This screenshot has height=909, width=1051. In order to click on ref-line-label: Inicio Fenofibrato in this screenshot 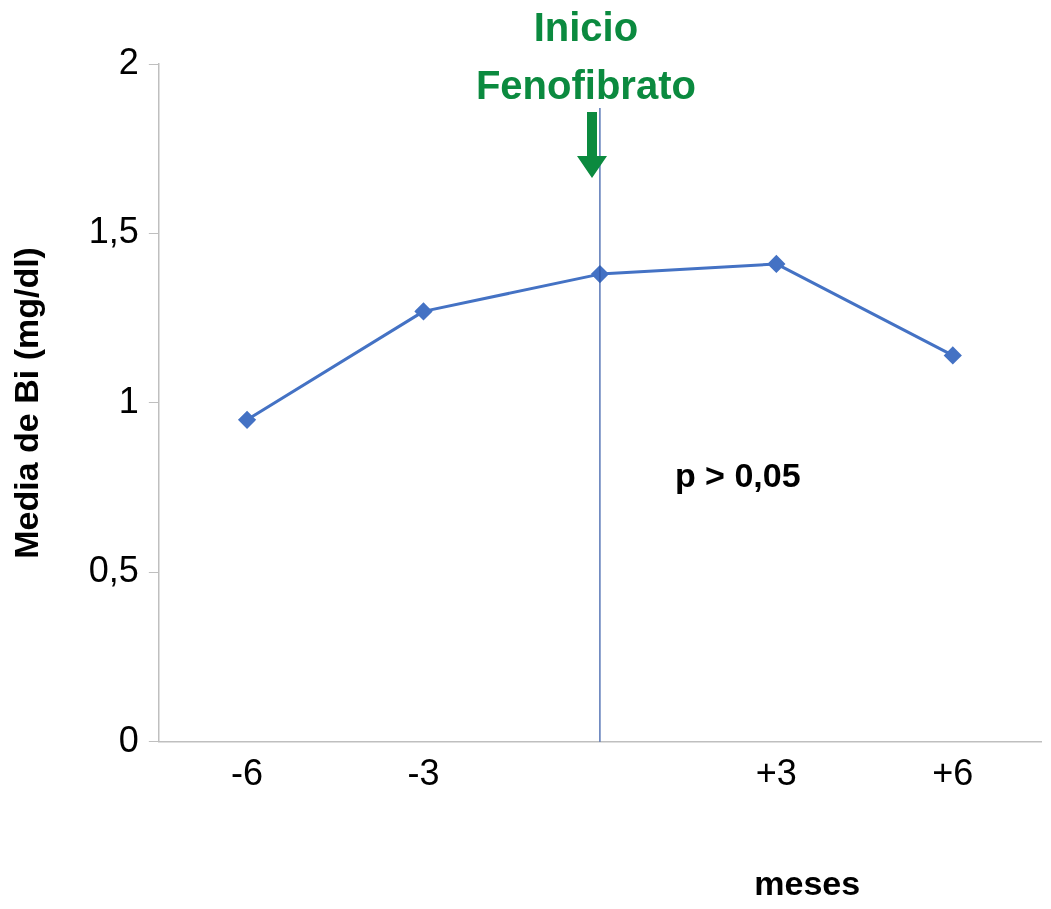, I will do `click(585, 56)`.